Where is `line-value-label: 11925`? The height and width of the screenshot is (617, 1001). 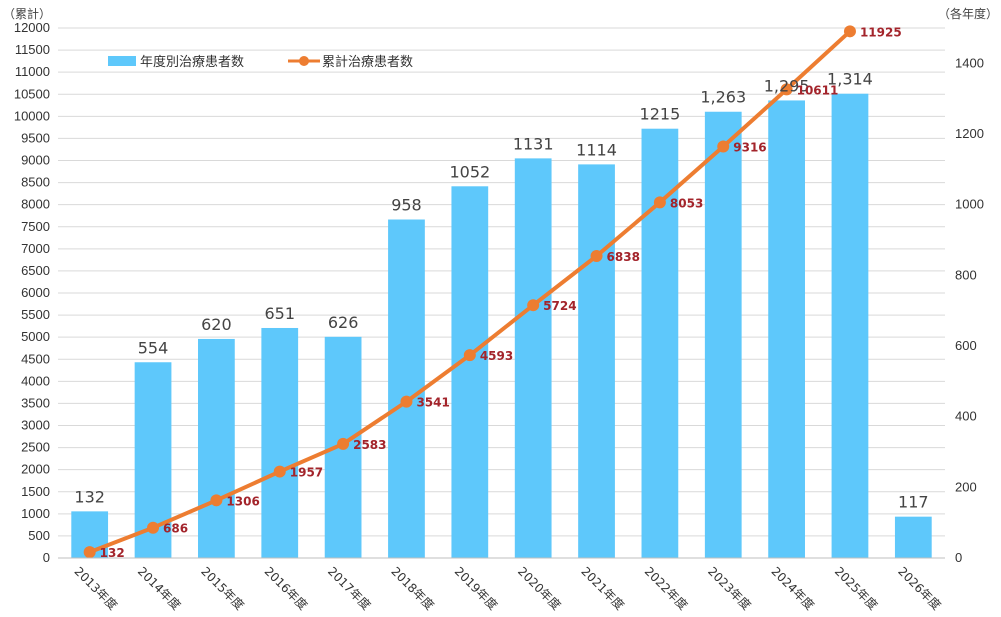
line-value-label: 11925 is located at coordinates (881, 32).